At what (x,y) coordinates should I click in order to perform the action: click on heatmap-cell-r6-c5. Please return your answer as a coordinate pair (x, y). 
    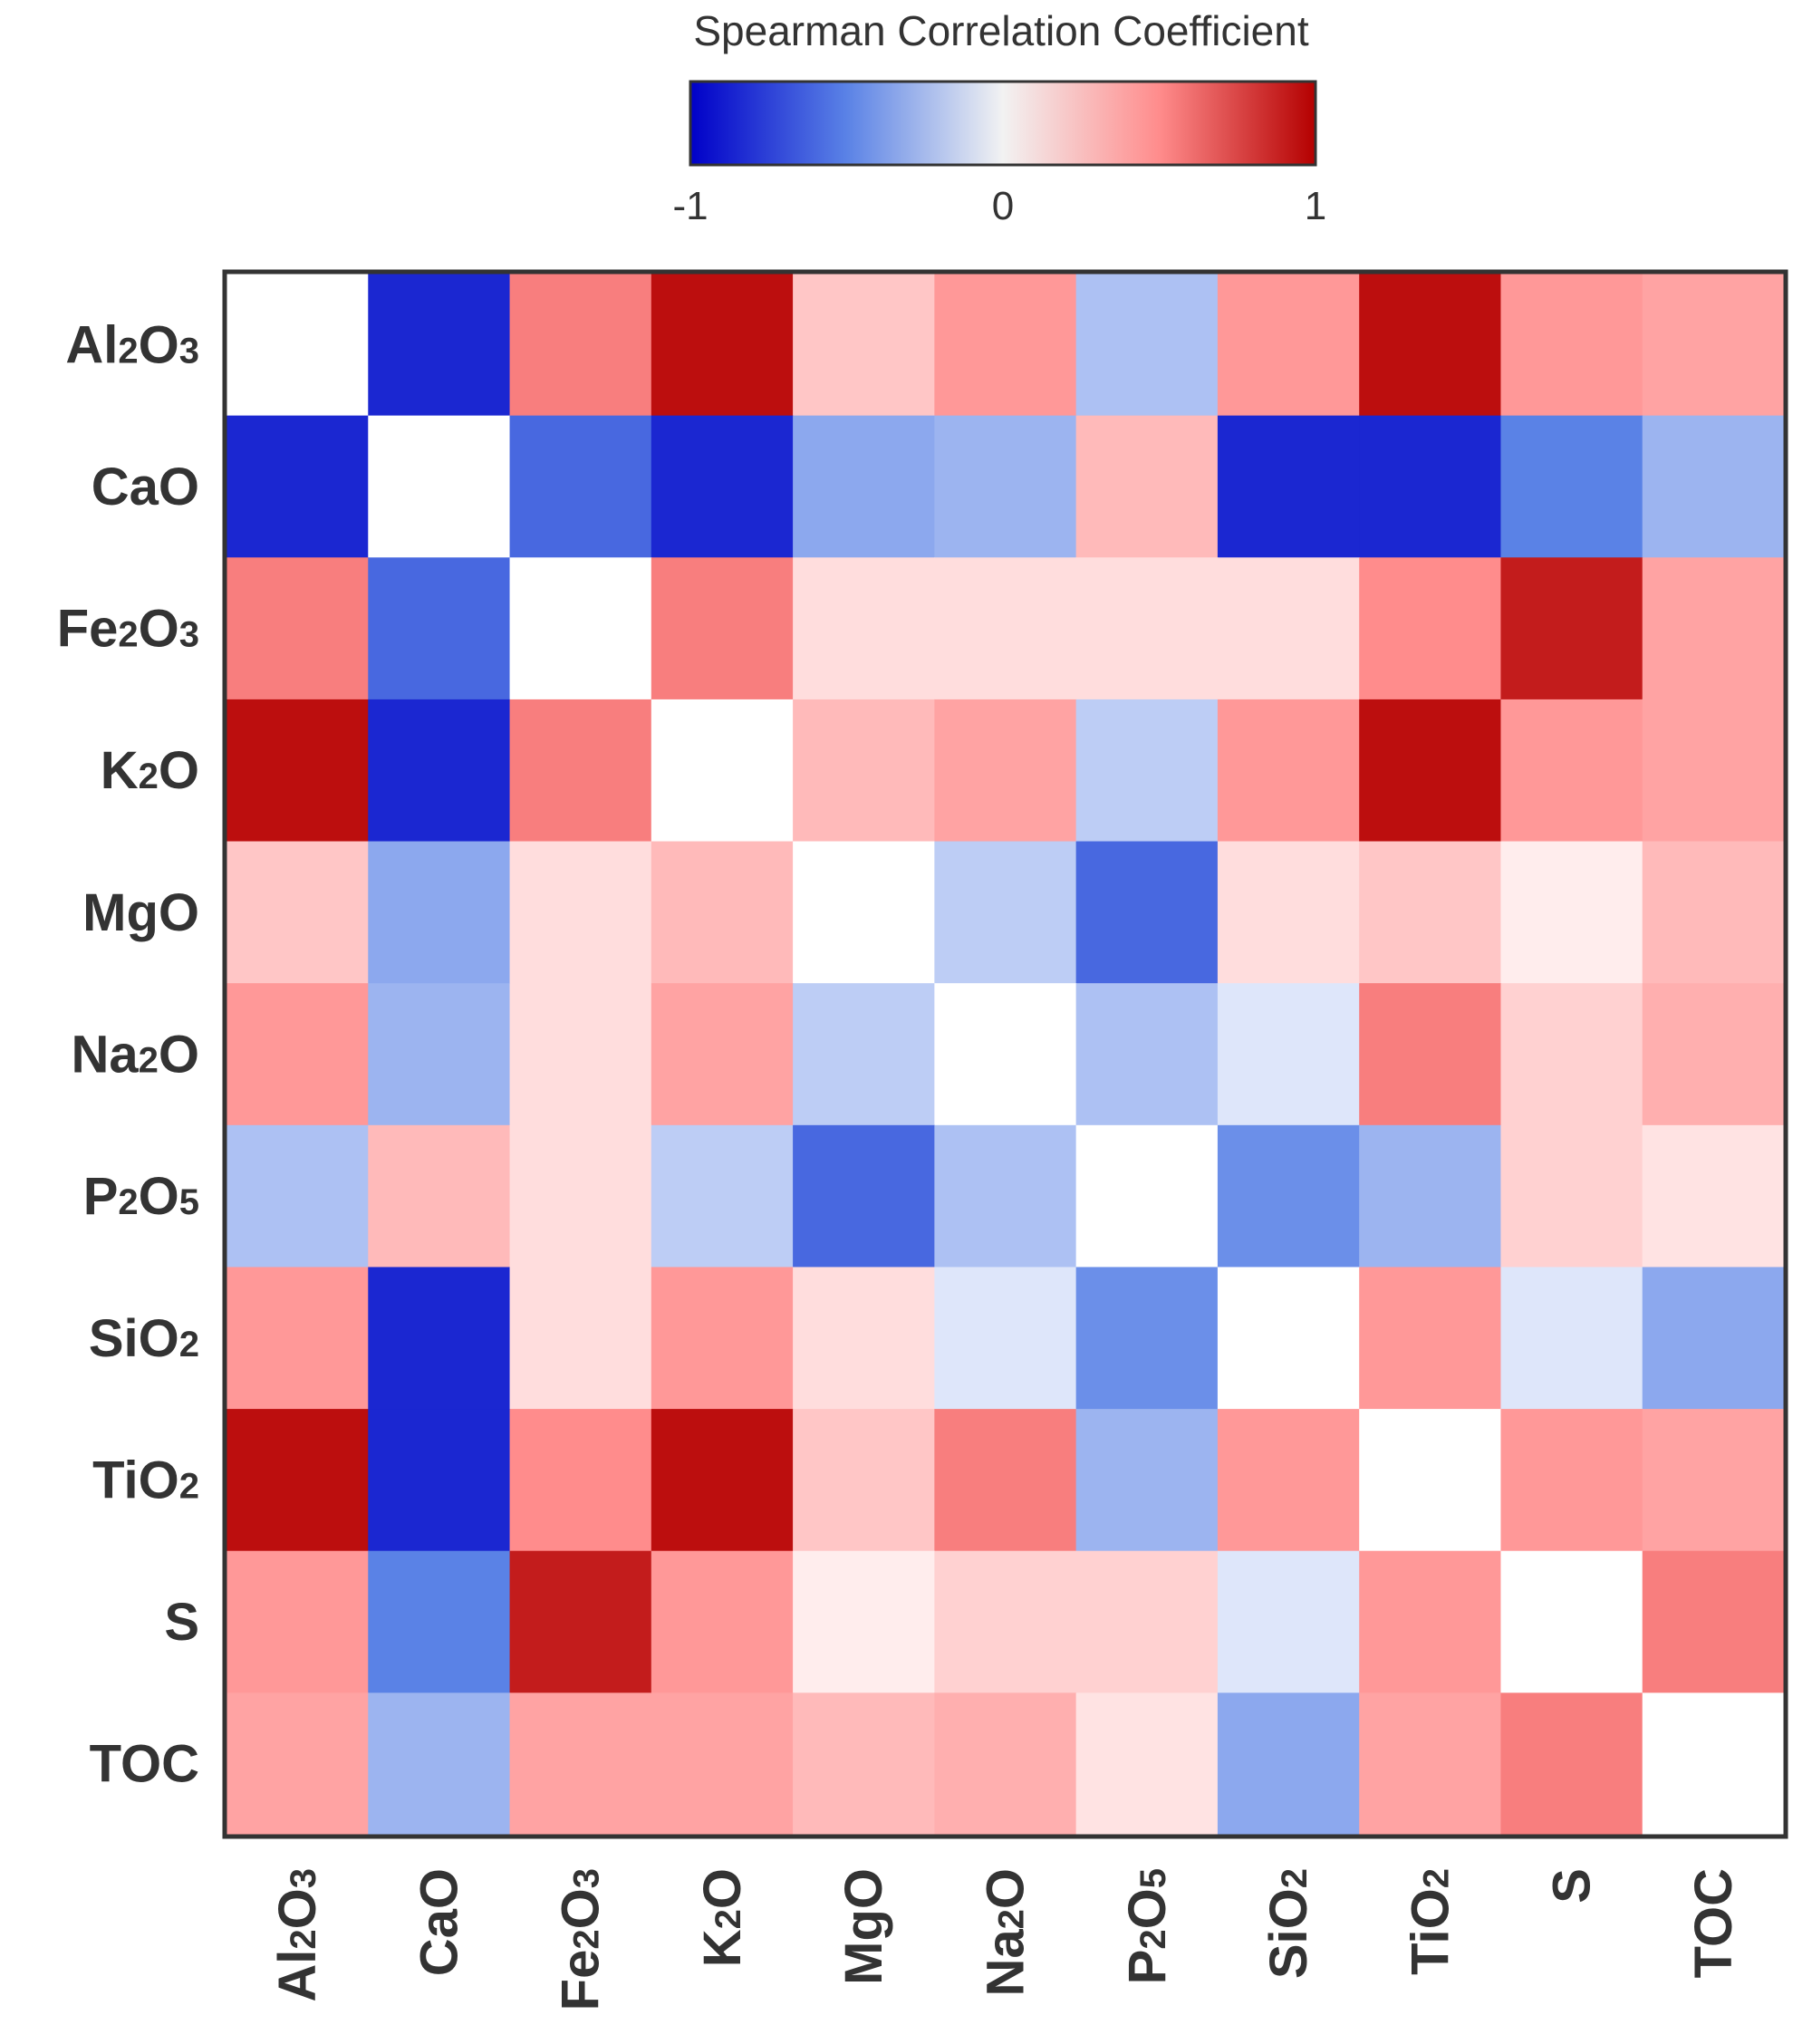
    Looking at the image, I should click on (1006, 1196).